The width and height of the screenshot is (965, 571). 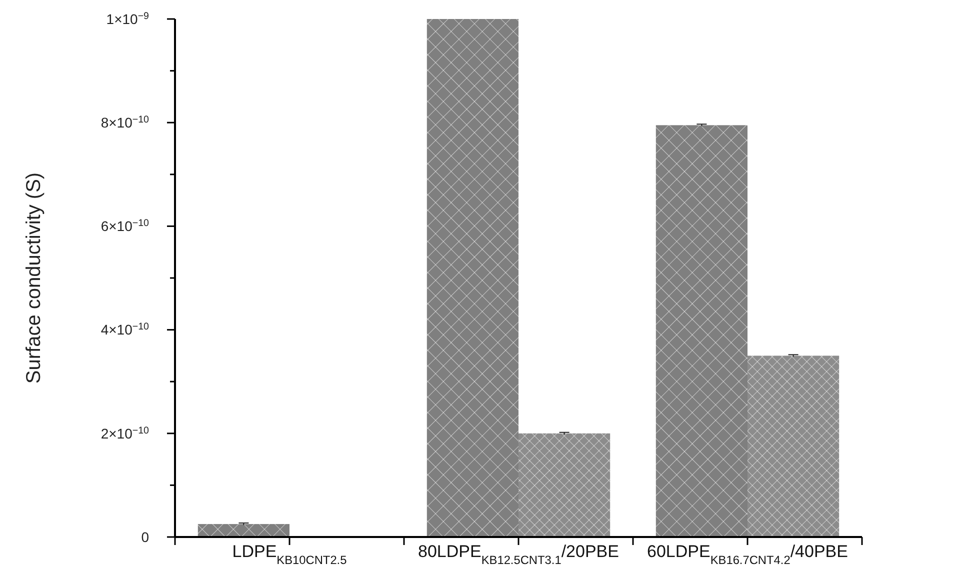 I want to click on x-tick-label: 80LDPE$_{KB12.5CNT3.1}$/20PBE, so click(x=518, y=554).